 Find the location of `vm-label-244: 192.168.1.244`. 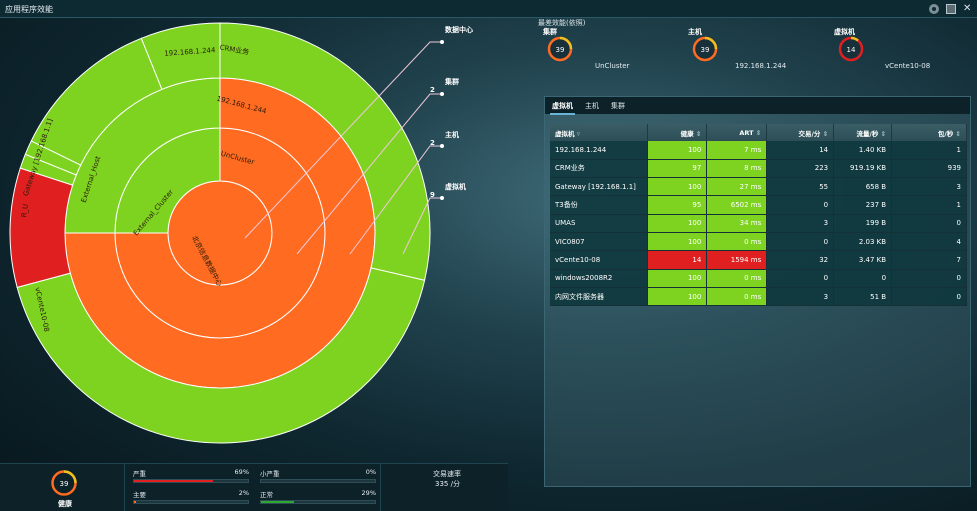

vm-label-244: 192.168.1.244 is located at coordinates (190, 52).